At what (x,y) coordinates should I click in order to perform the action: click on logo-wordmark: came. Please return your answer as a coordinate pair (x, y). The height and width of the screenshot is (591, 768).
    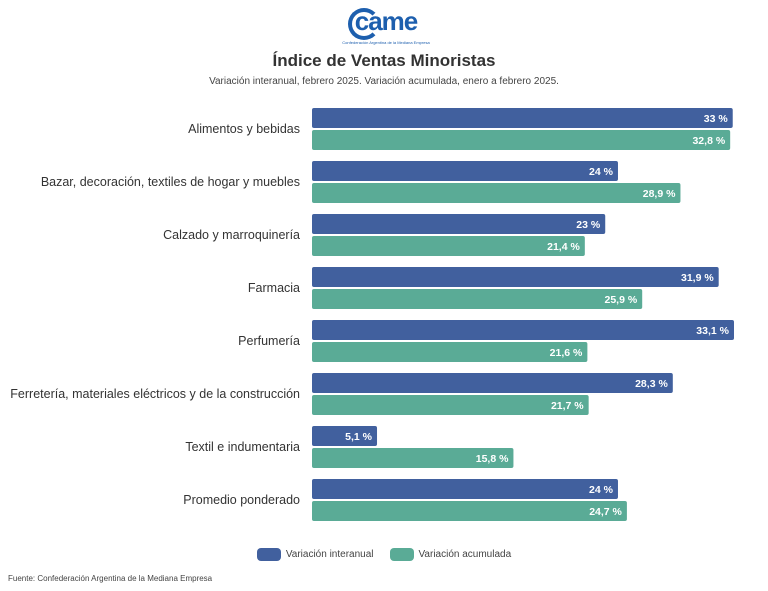
    Looking at the image, I should click on (386, 21).